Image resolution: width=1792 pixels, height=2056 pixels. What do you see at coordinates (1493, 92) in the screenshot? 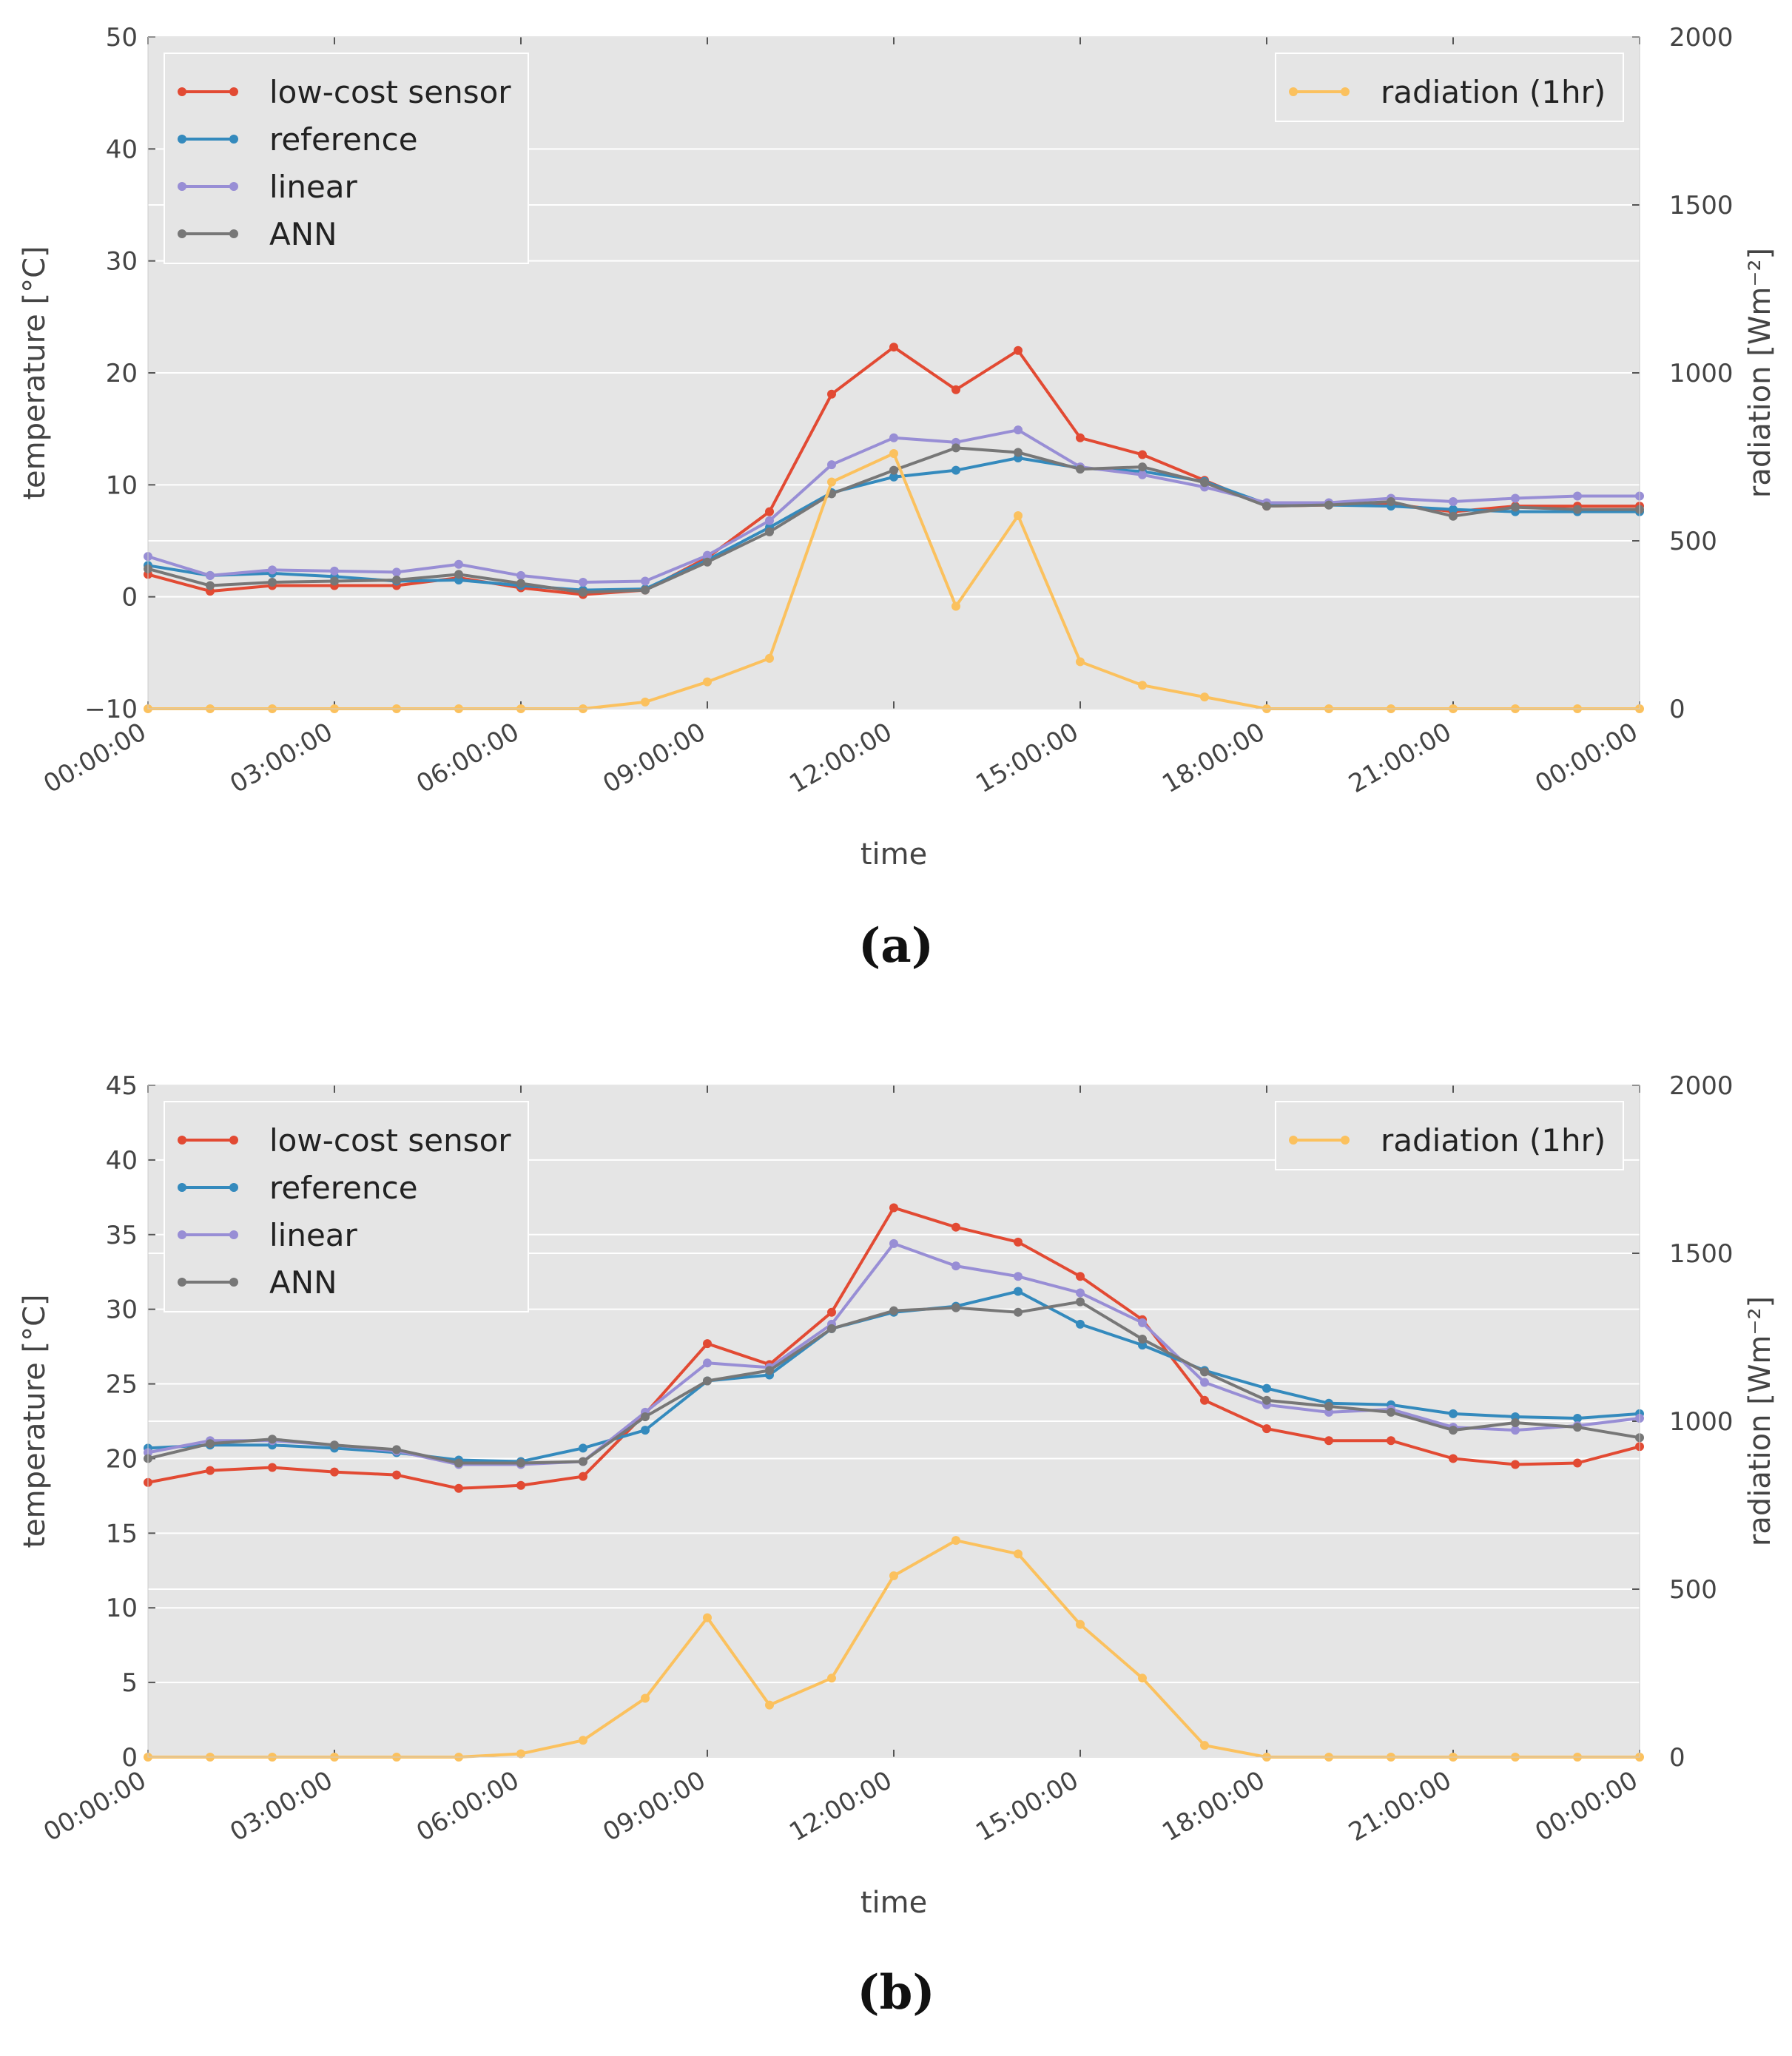
I see `legend-label: radiation (1hr)` at bounding box center [1493, 92].